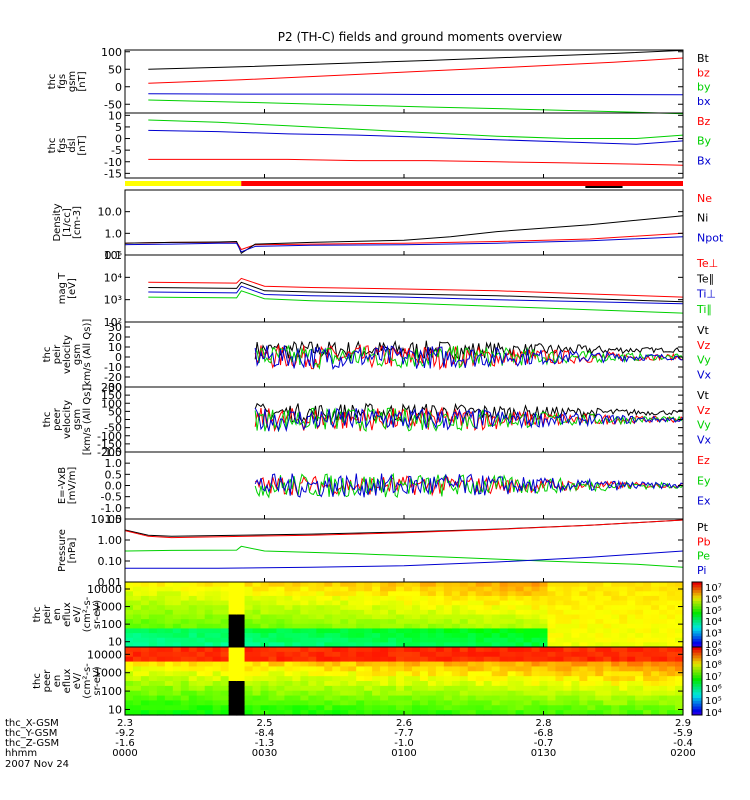  What do you see at coordinates (107, 519) in the screenshot?
I see `y-tick-label: 10.00` at bounding box center [107, 519].